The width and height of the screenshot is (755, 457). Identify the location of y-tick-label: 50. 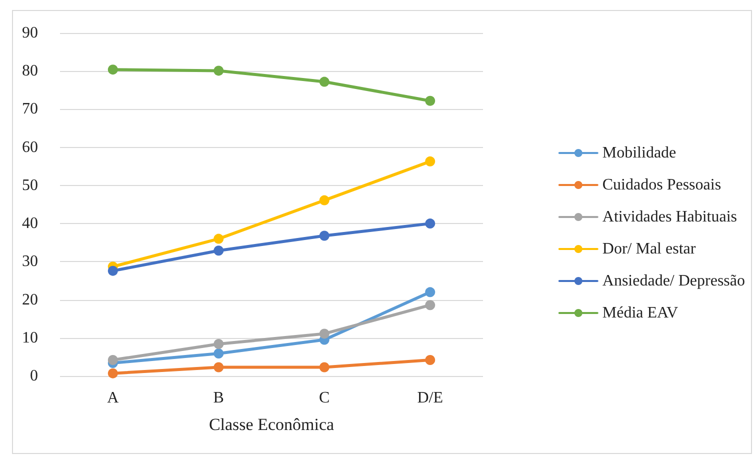
(30, 185).